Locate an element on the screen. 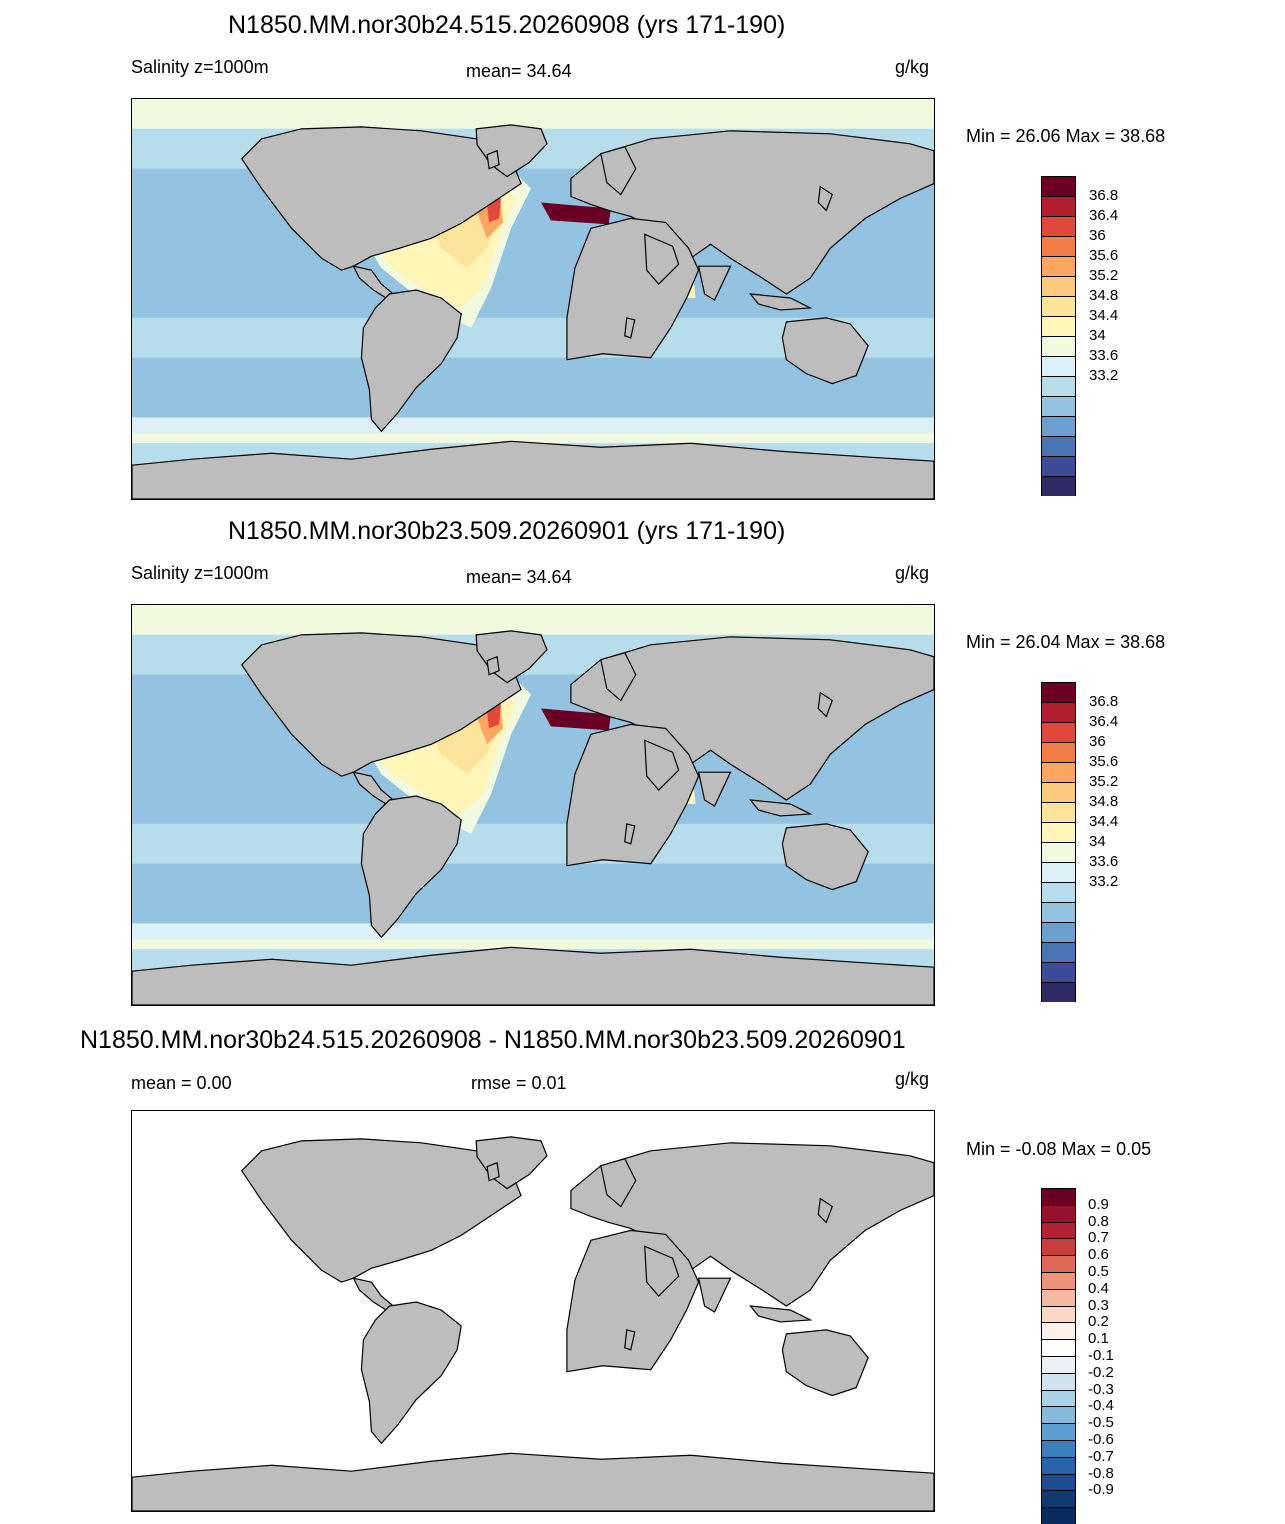 Image resolution: width=1285 pixels, height=1524 pixels. land-uk is located at coordinates (493, 159).